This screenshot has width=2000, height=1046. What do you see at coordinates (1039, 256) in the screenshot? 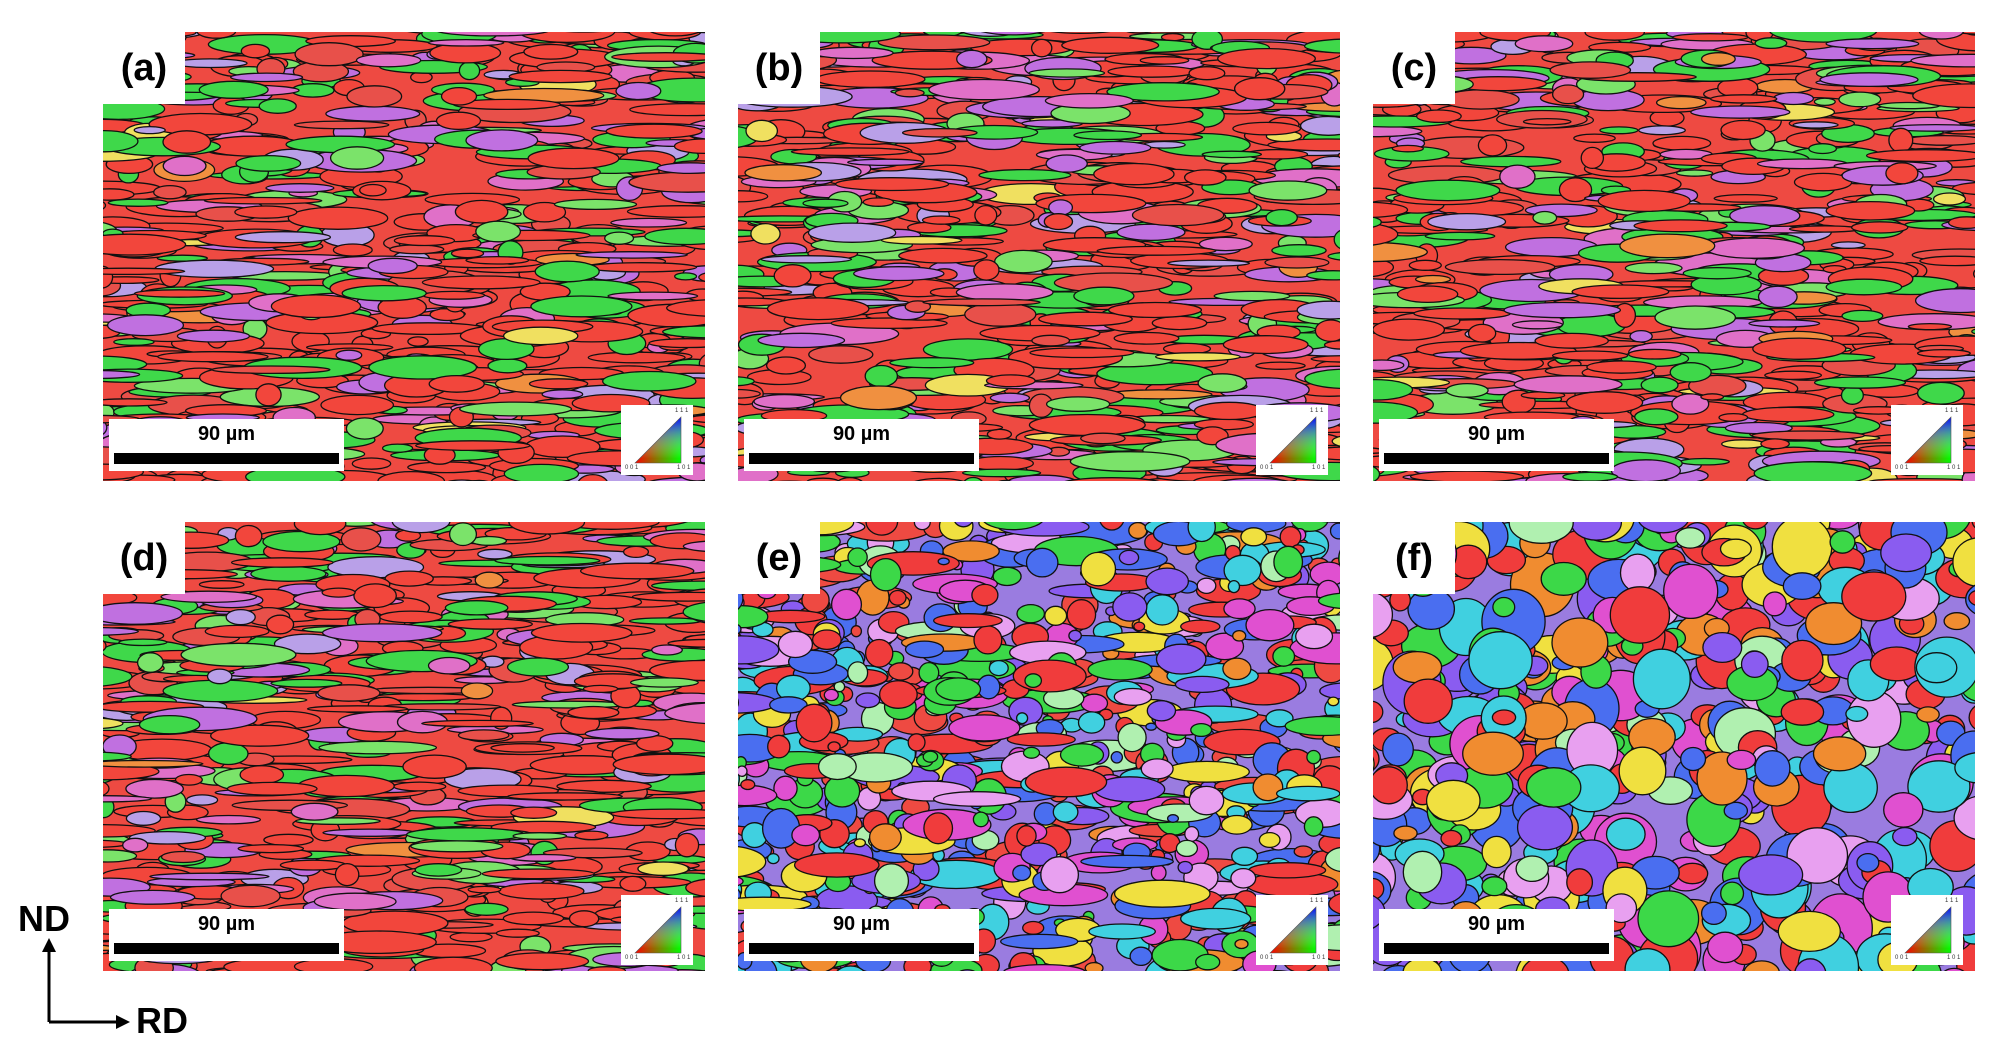
I see `ebsd-map: (b) 90 µm 0 0 1 1 0 1 1 1 1` at bounding box center [1039, 256].